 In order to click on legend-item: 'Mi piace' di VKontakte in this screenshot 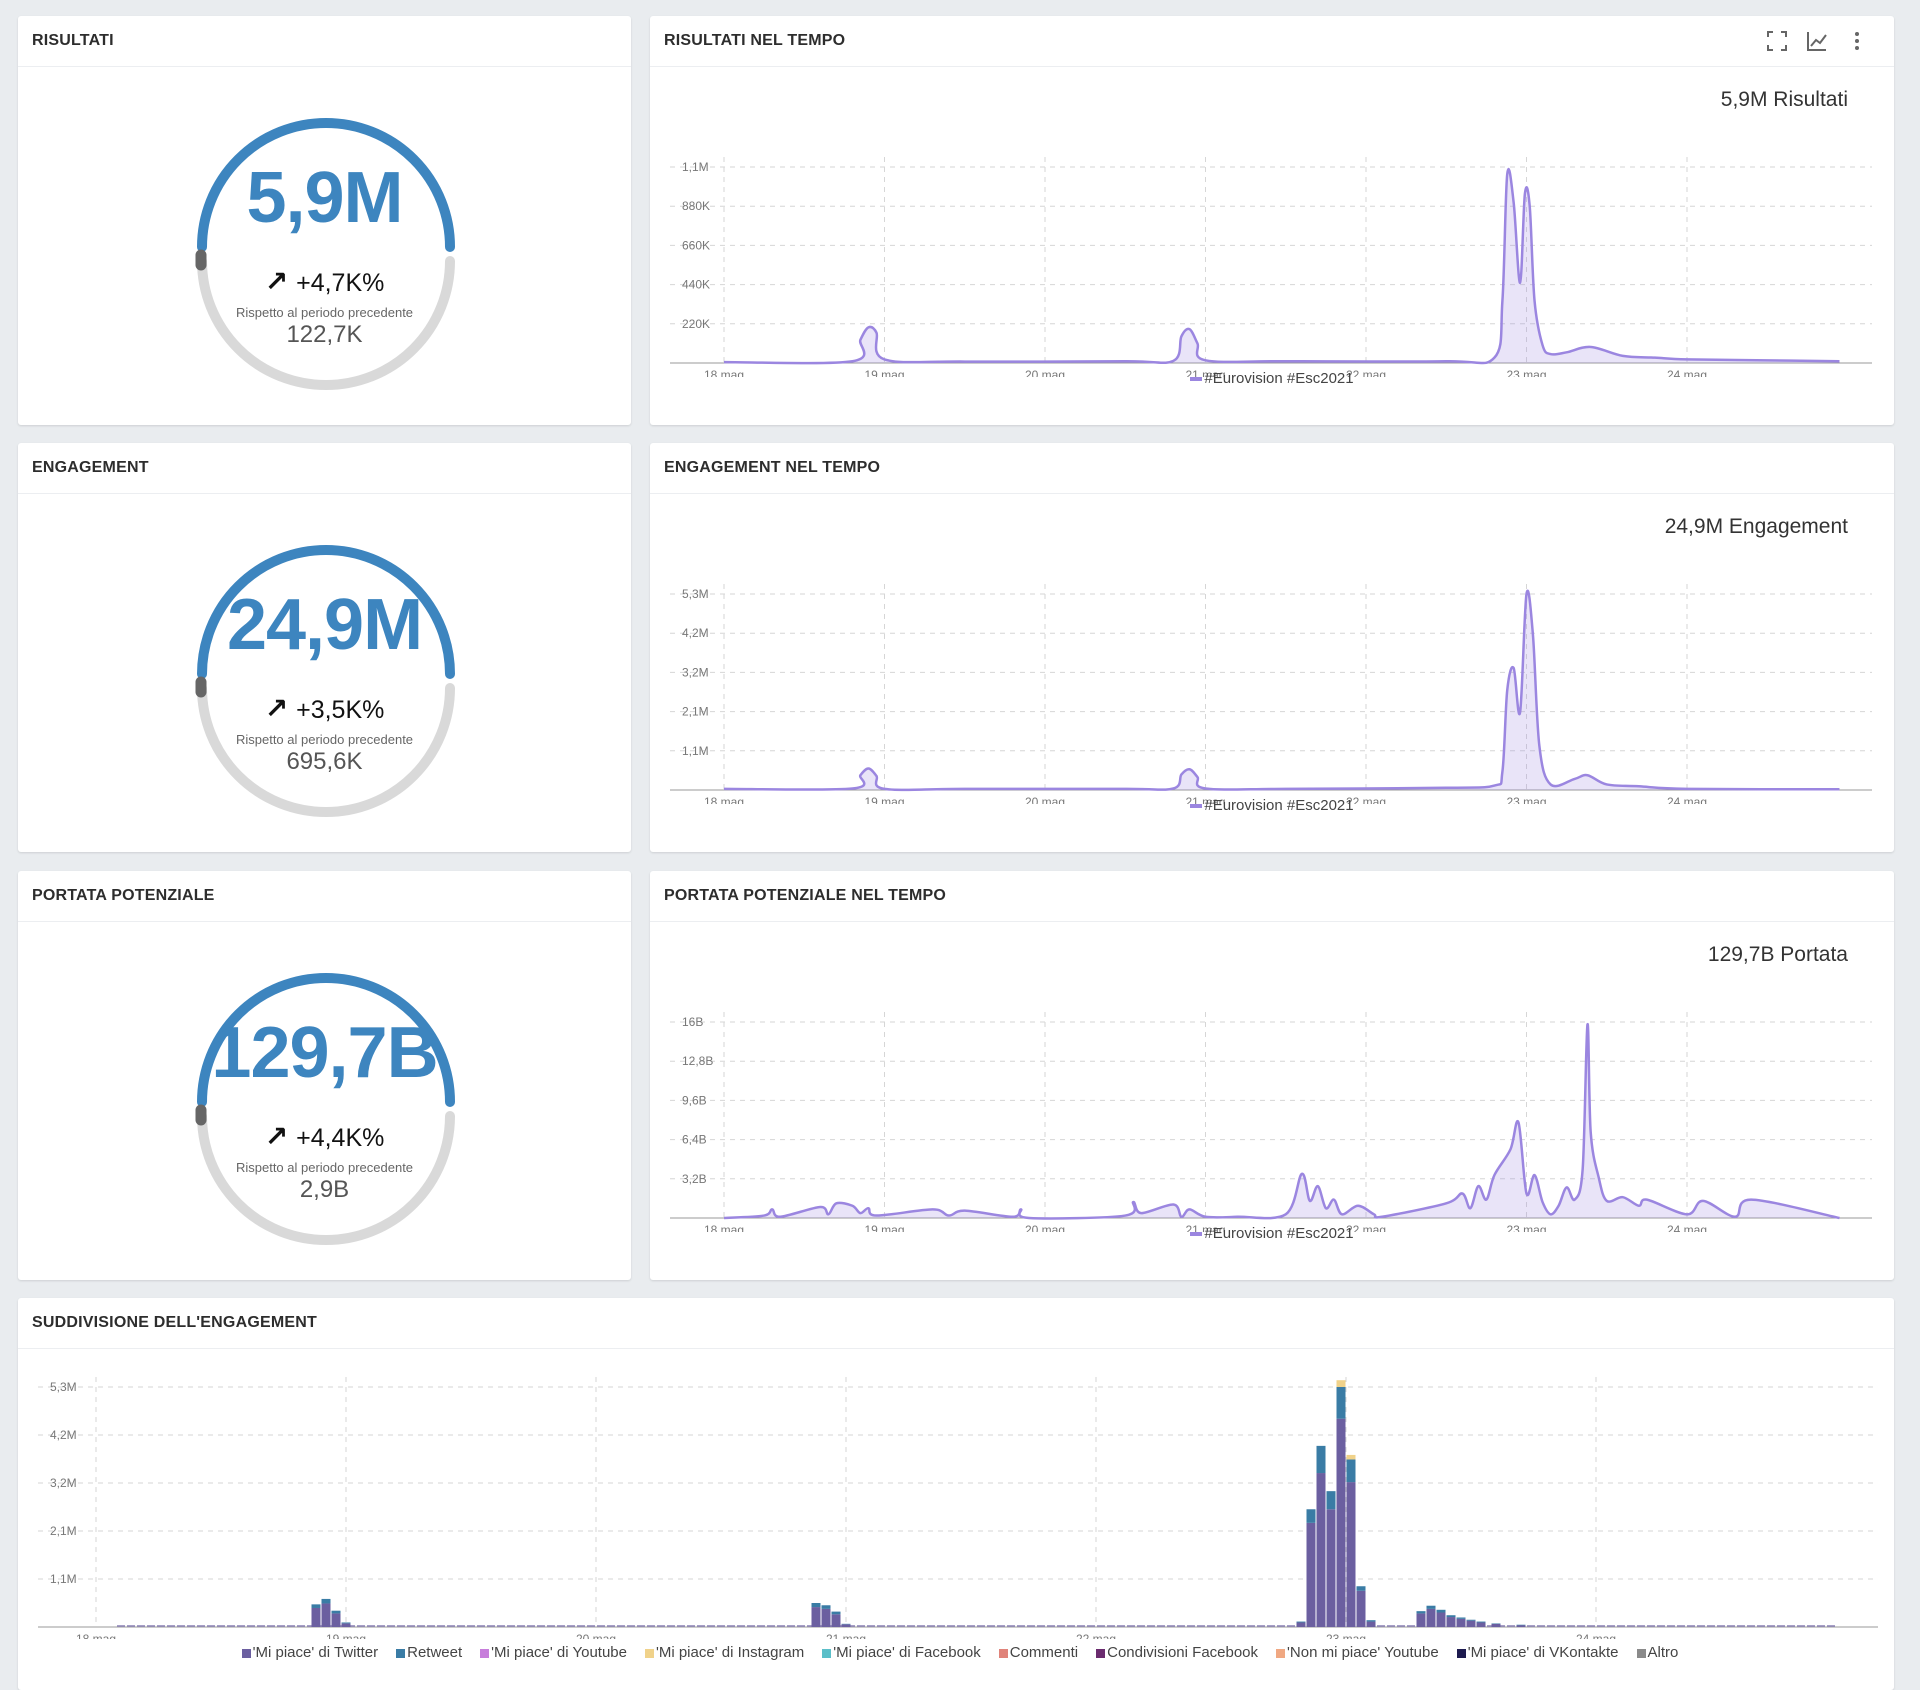, I will do `click(1537, 1652)`.